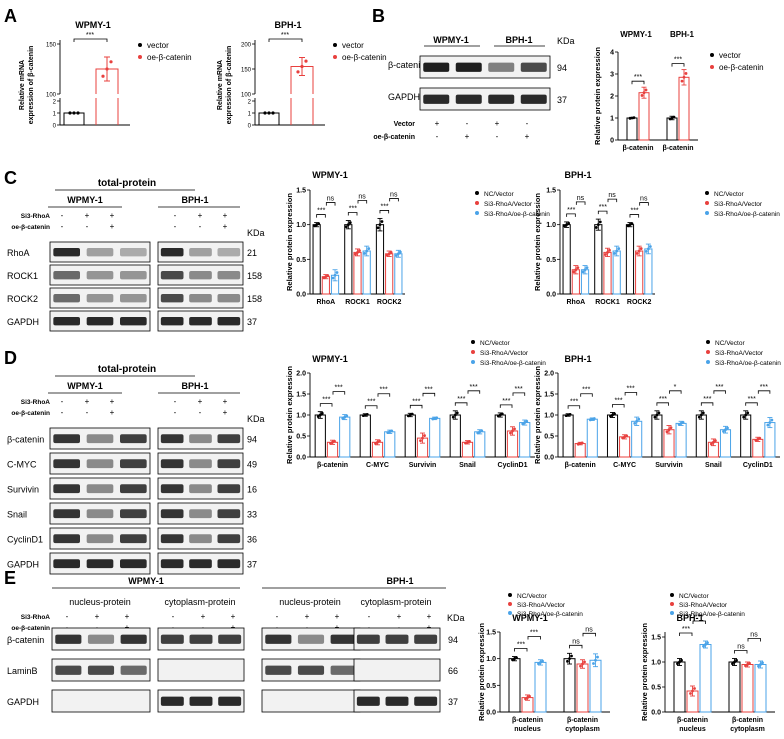 The image size is (784, 739). I want to click on category-label: C-MYC, so click(377, 465).